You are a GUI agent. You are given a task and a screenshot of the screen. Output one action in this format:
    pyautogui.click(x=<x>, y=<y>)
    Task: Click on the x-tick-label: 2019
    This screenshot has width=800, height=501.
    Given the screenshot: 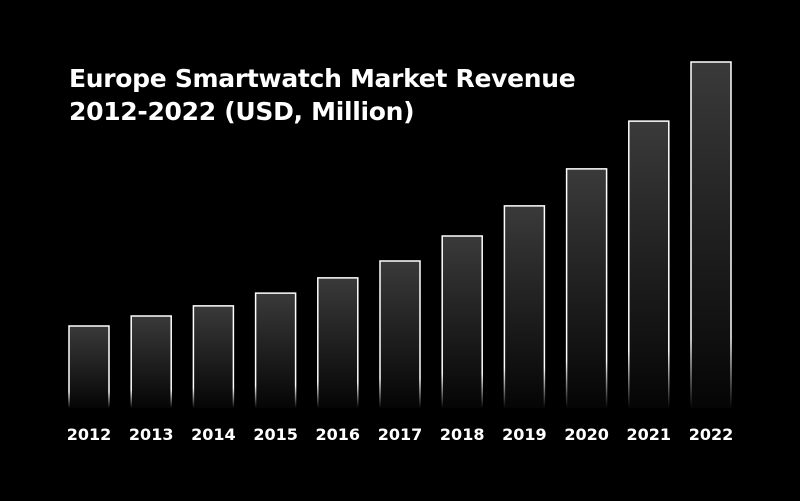 What is the action you would take?
    pyautogui.click(x=524, y=434)
    